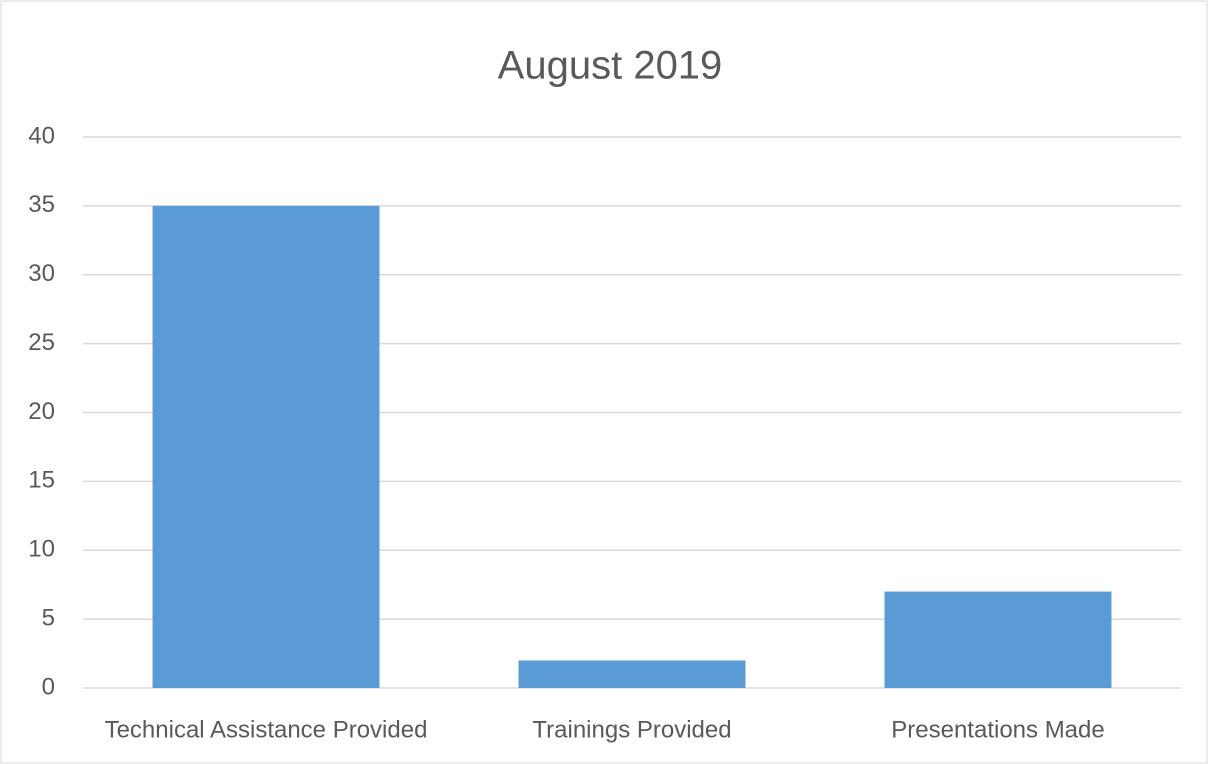 This screenshot has width=1209, height=764. I want to click on chart-title: August 2019, so click(610, 66).